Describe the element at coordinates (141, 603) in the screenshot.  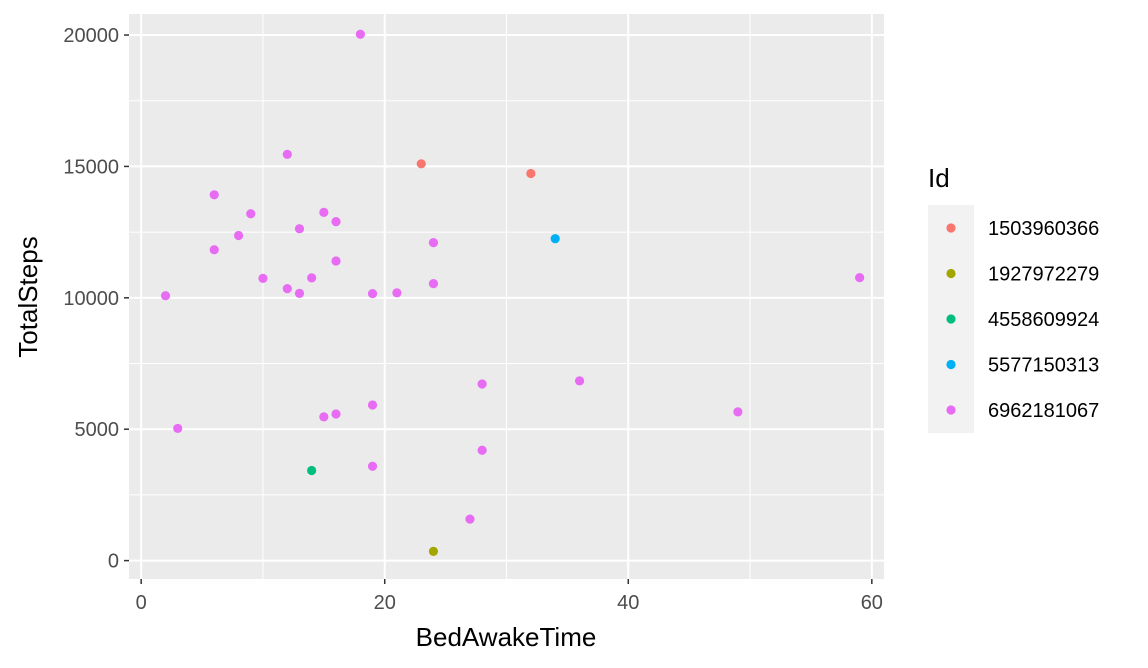
I see `x-tick-label: 0` at that location.